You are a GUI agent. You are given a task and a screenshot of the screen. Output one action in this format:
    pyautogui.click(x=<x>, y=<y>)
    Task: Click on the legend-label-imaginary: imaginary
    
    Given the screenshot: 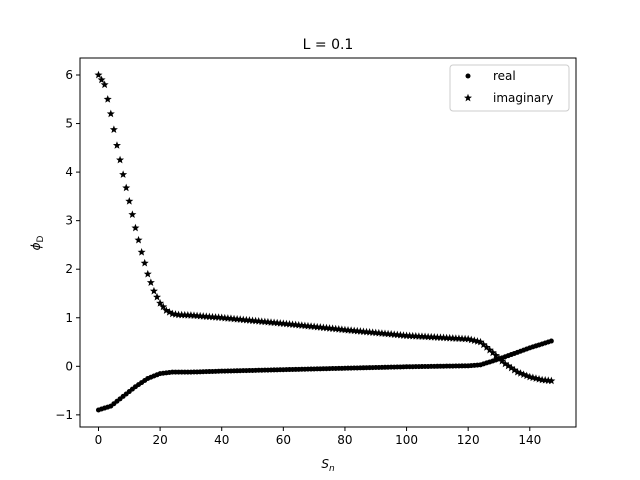 What is the action you would take?
    pyautogui.click(x=523, y=98)
    